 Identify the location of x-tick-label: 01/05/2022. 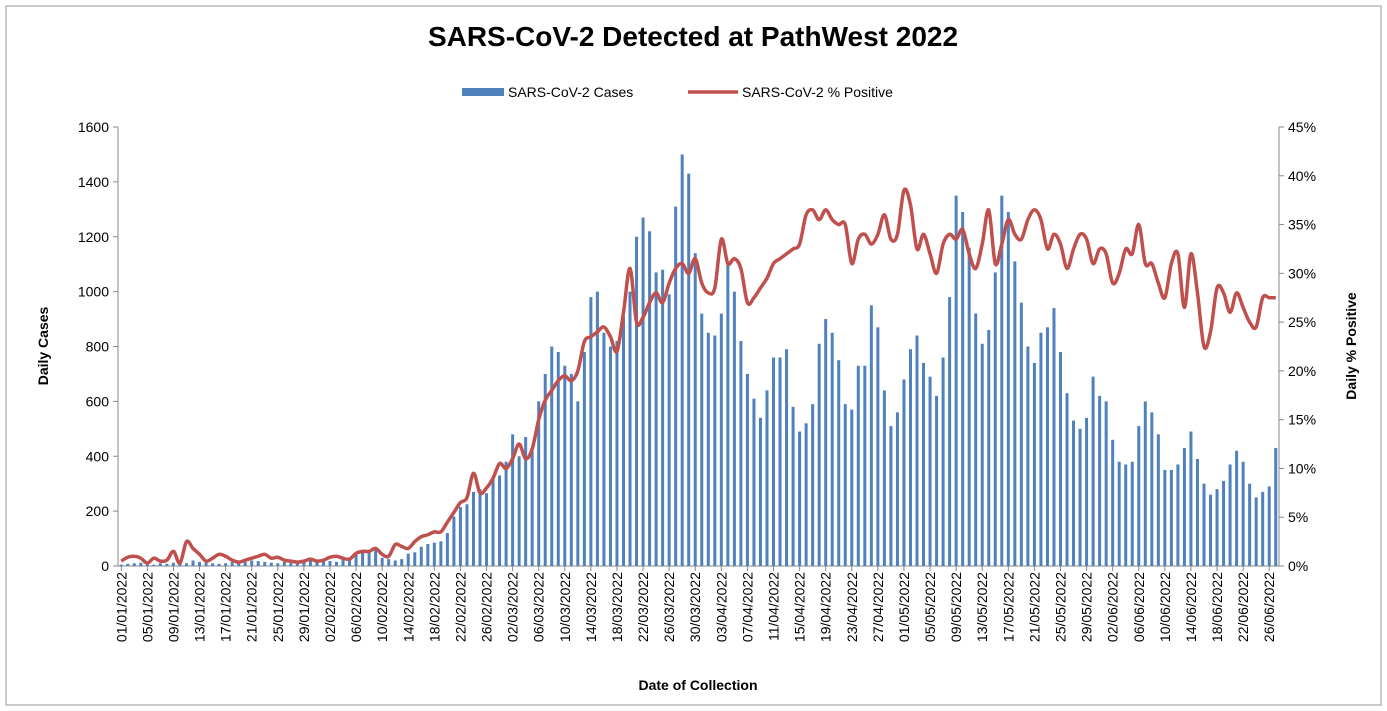
(904, 607).